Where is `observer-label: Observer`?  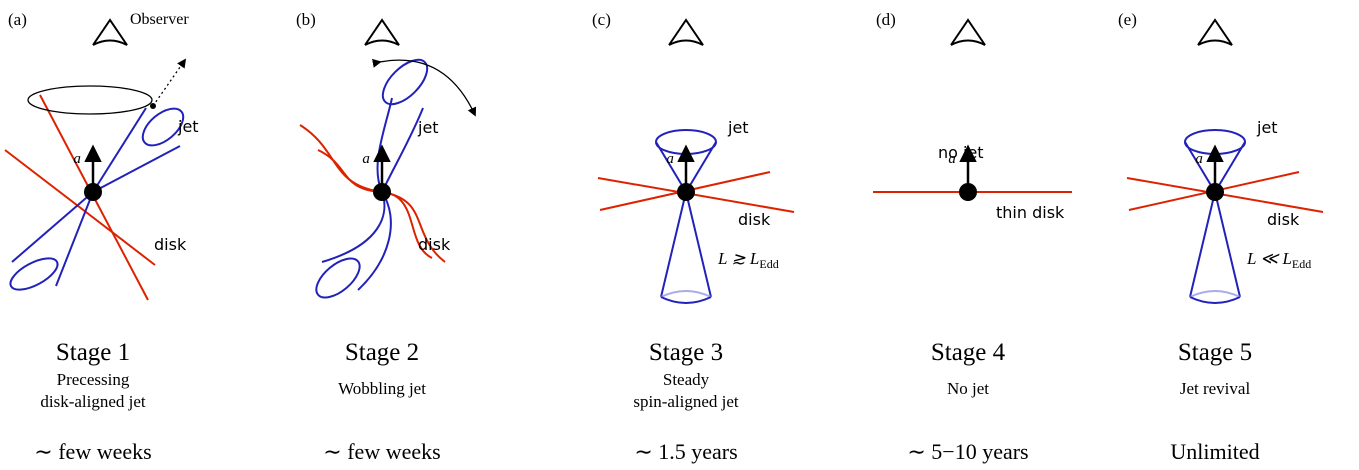 observer-label: Observer is located at coordinates (159, 19).